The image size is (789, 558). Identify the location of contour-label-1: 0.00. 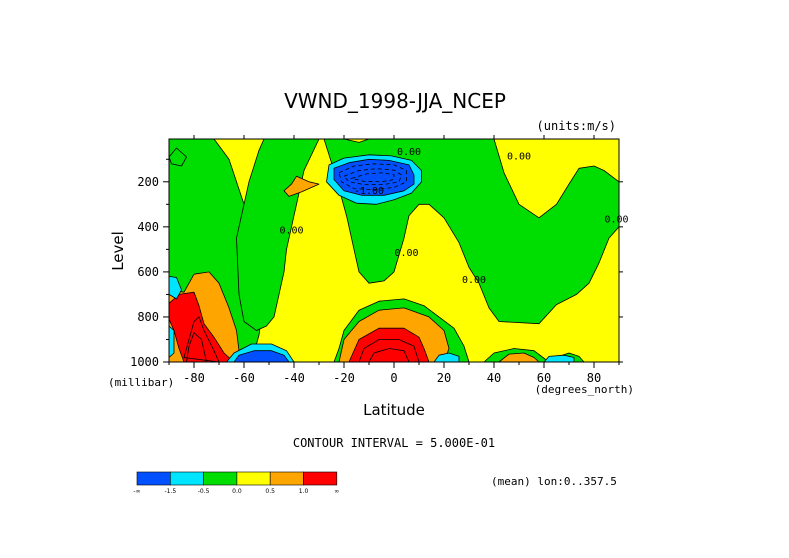
(406, 253).